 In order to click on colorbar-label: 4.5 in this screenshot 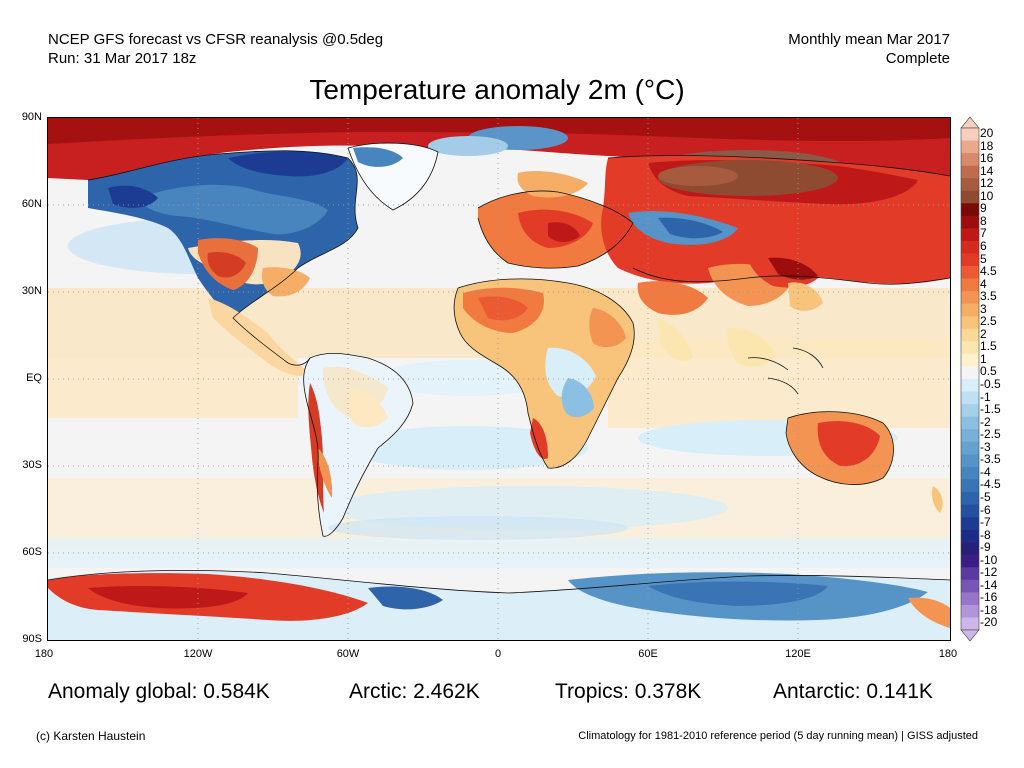, I will do `click(988, 271)`.